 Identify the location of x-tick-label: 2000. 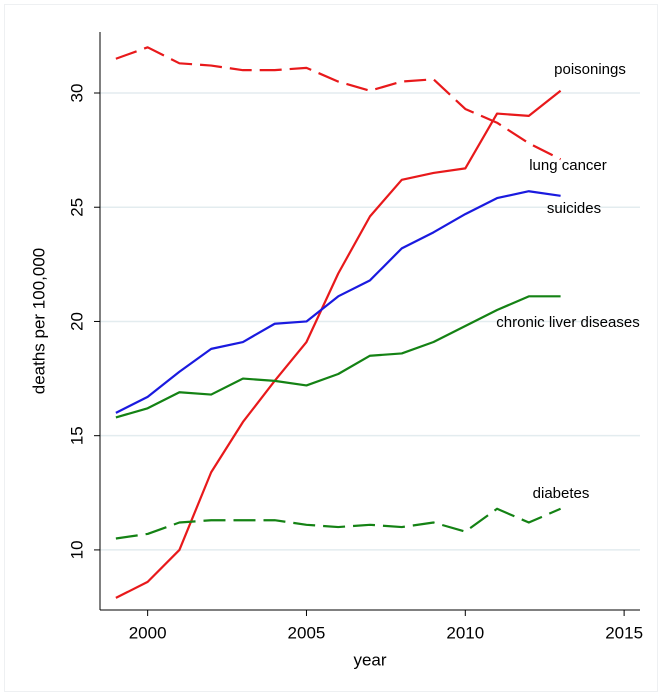
(148, 632).